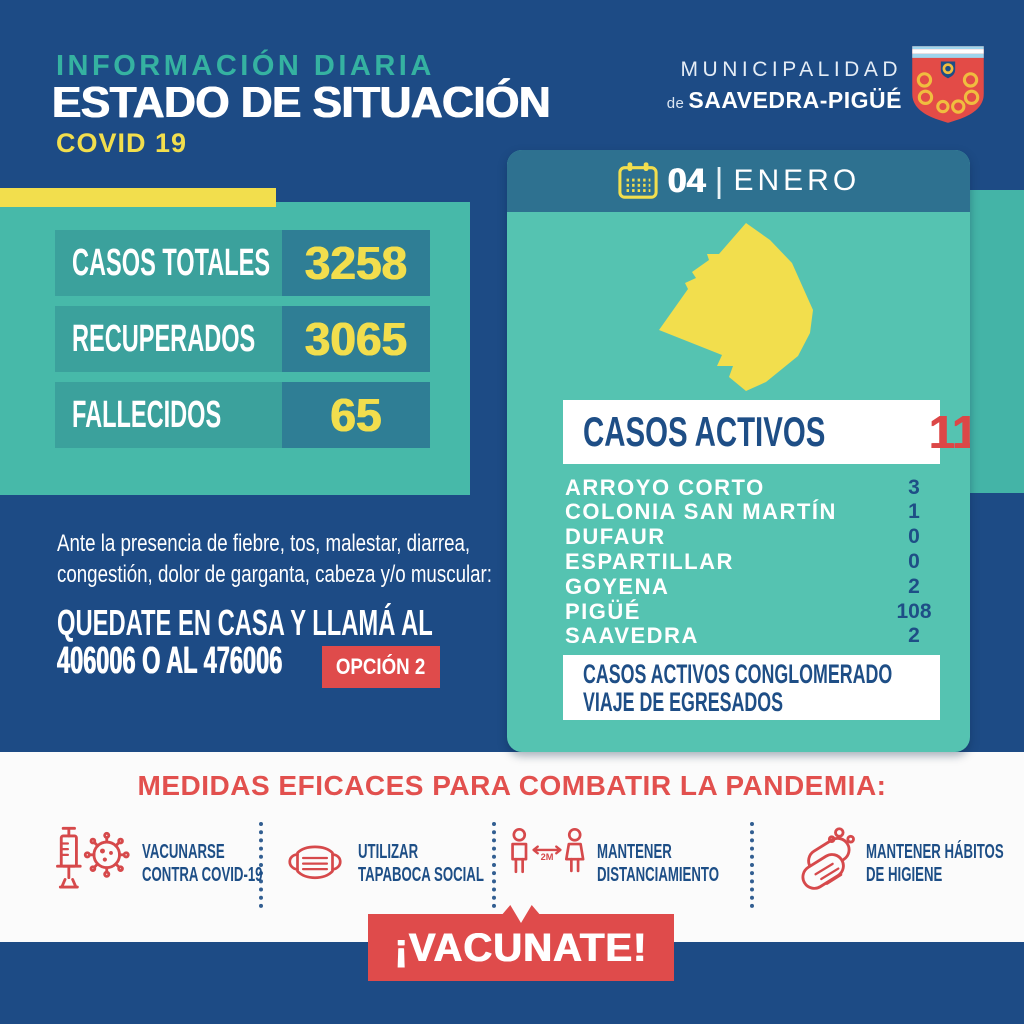 This screenshot has height=1024, width=1024. I want to click on list-item: COLONIA SAN MARTÍN 1, so click(742, 512).